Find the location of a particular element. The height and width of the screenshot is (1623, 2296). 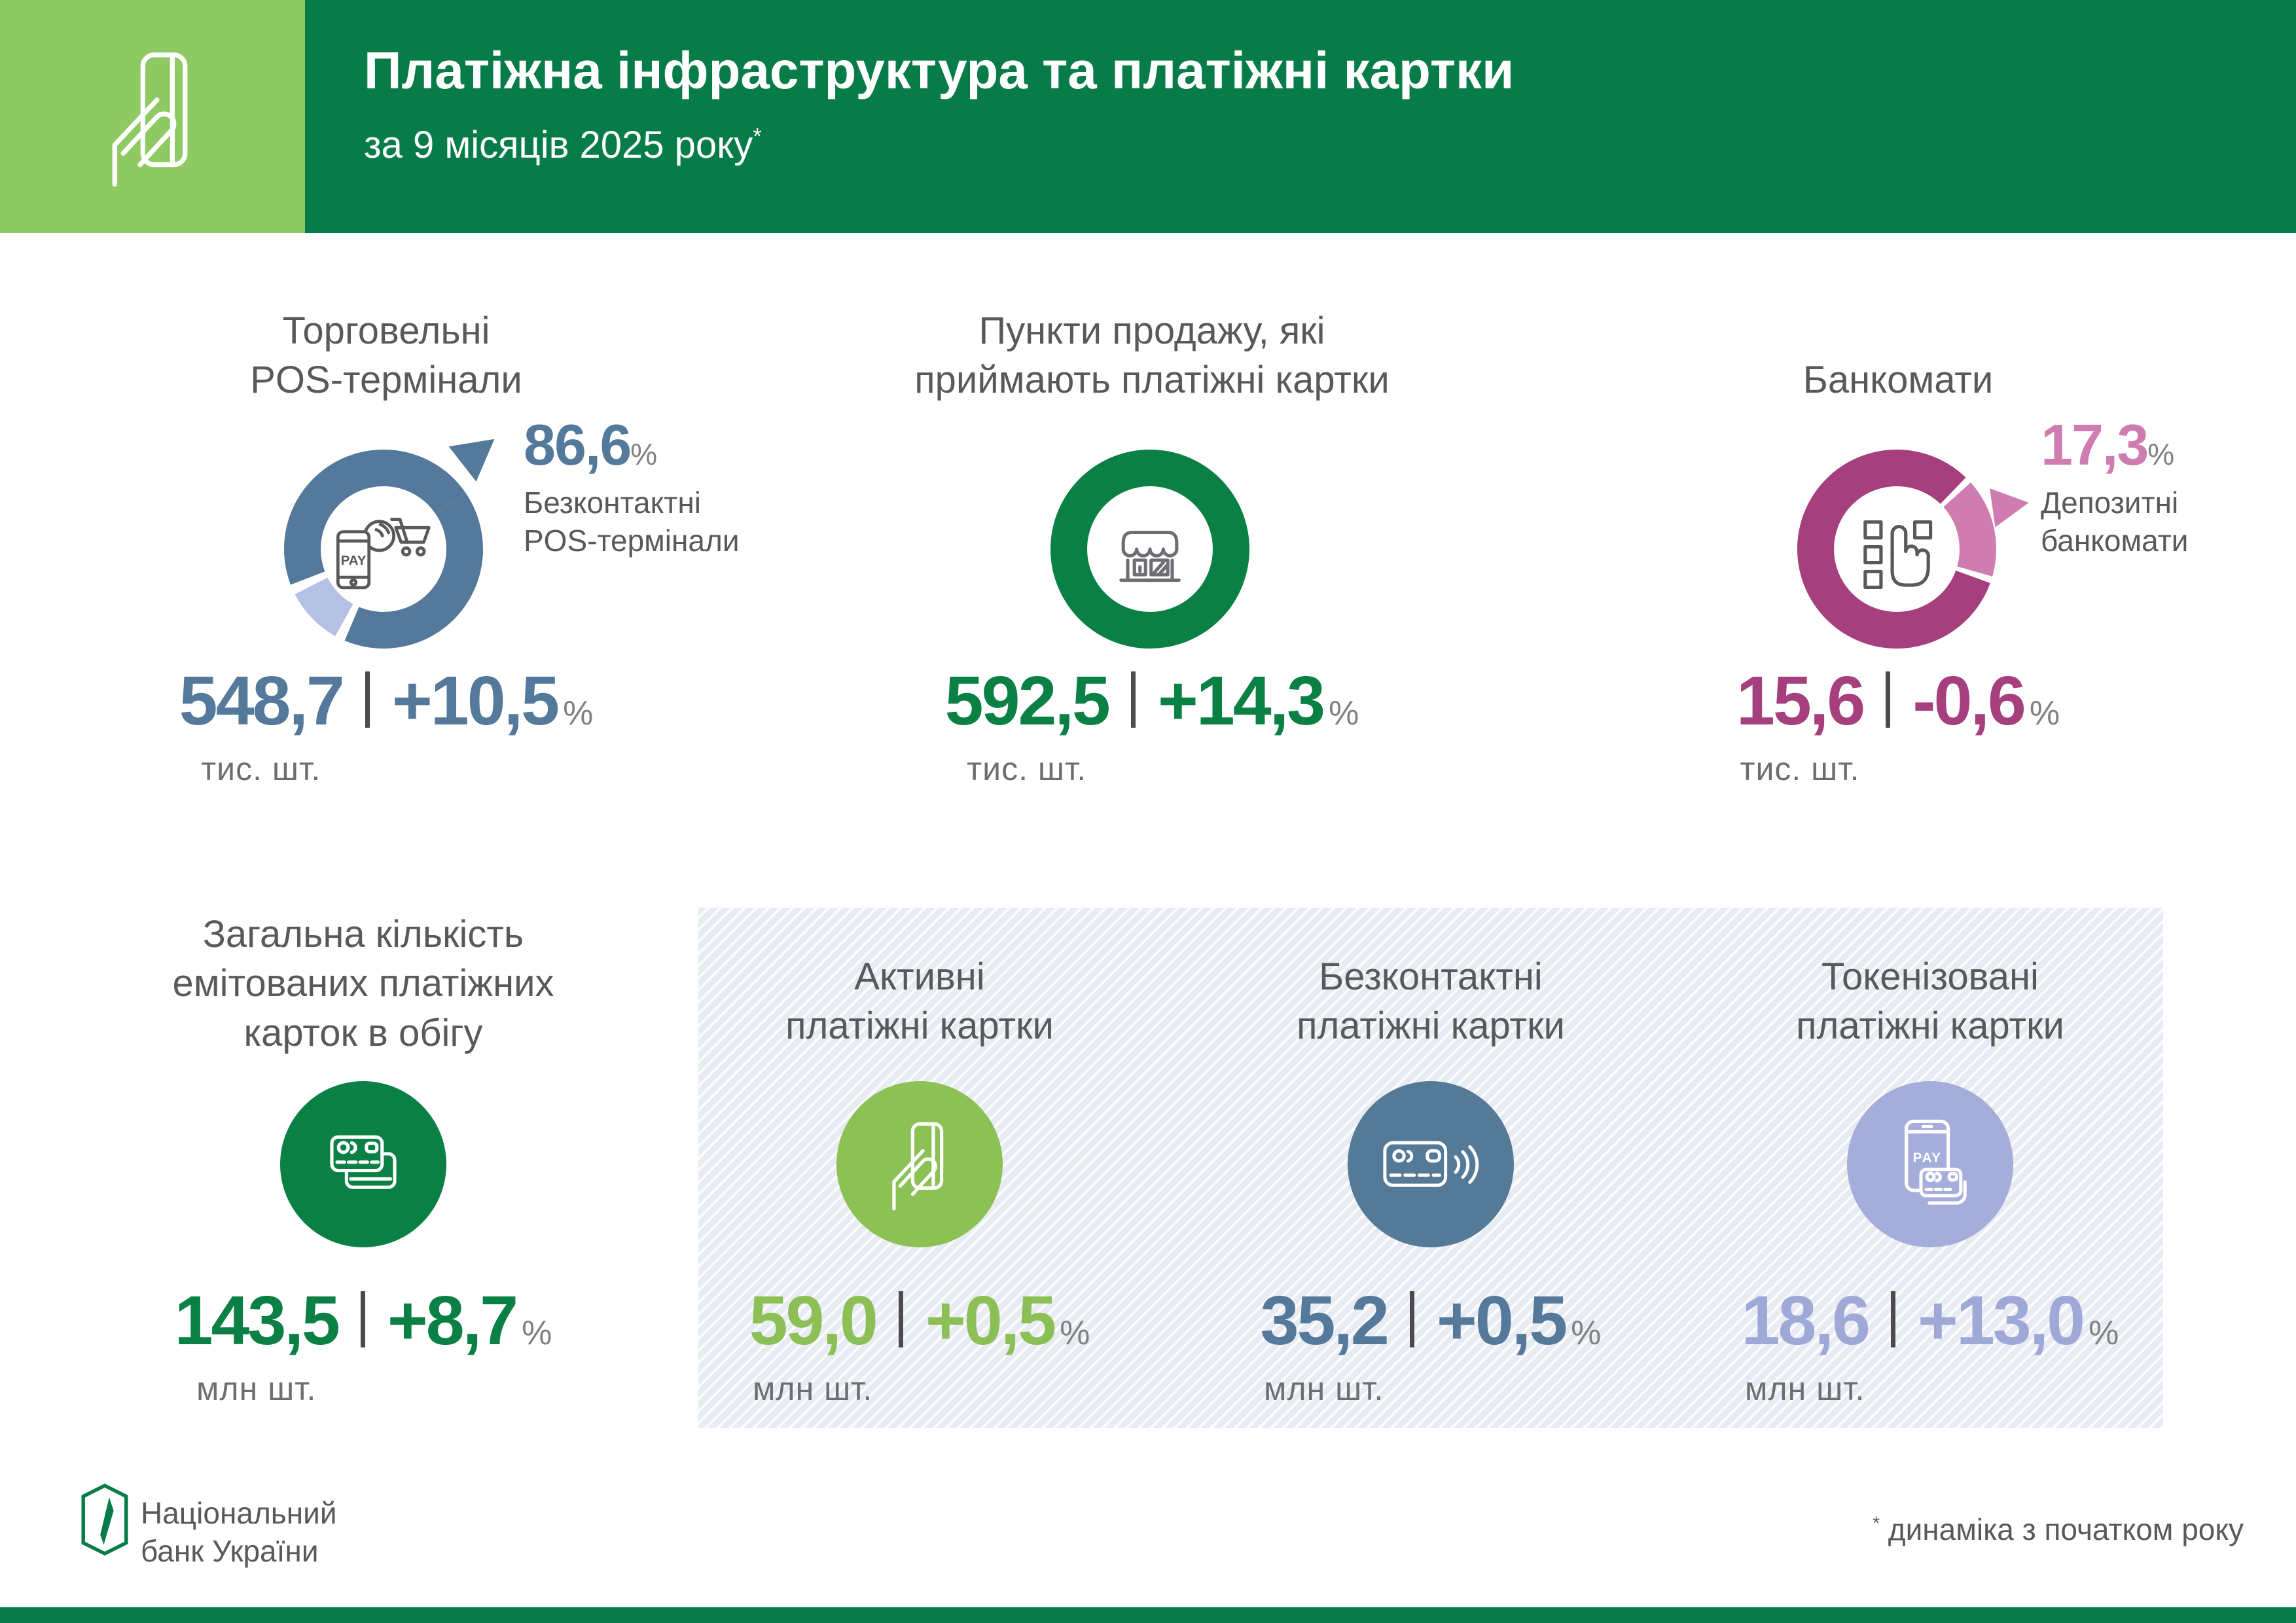

points-title-line1: Пункти продажу, які is located at coordinates (1151, 331).